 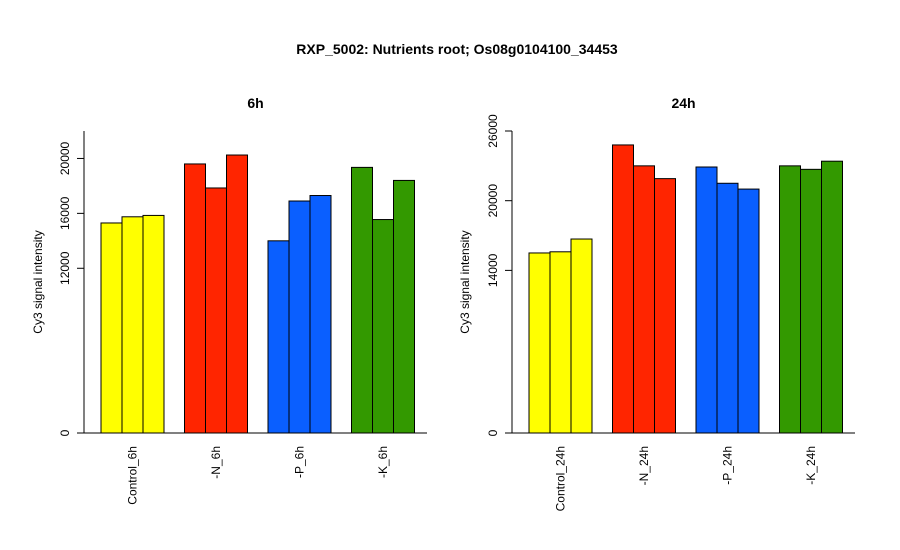 I want to click on x-category-label: -K_24h, so click(x=811, y=465).